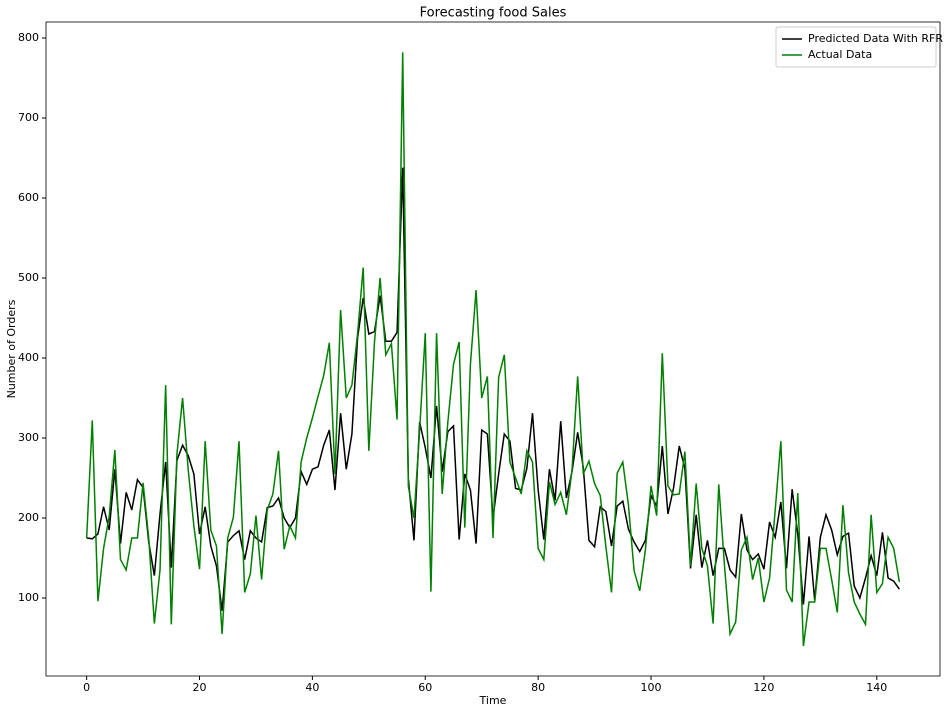  What do you see at coordinates (28, 517) in the screenshot?
I see `y-tick-label: 200` at bounding box center [28, 517].